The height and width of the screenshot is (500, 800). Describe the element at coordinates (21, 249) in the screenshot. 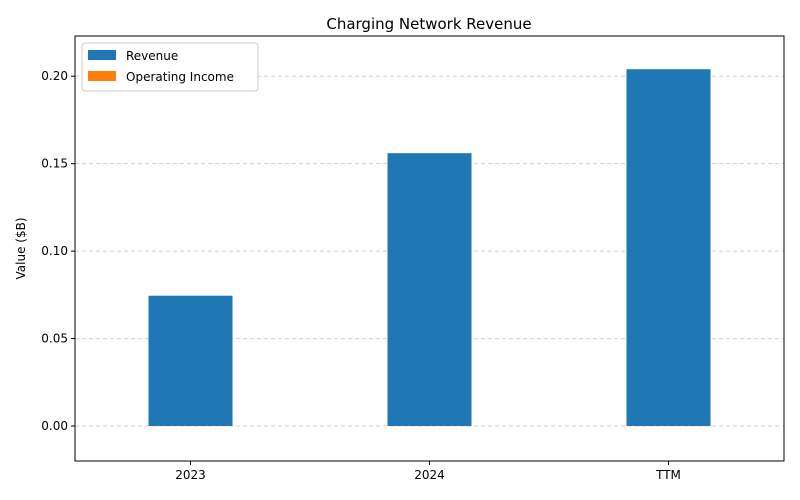

I see `y-axis-title: Value ($B)` at that location.